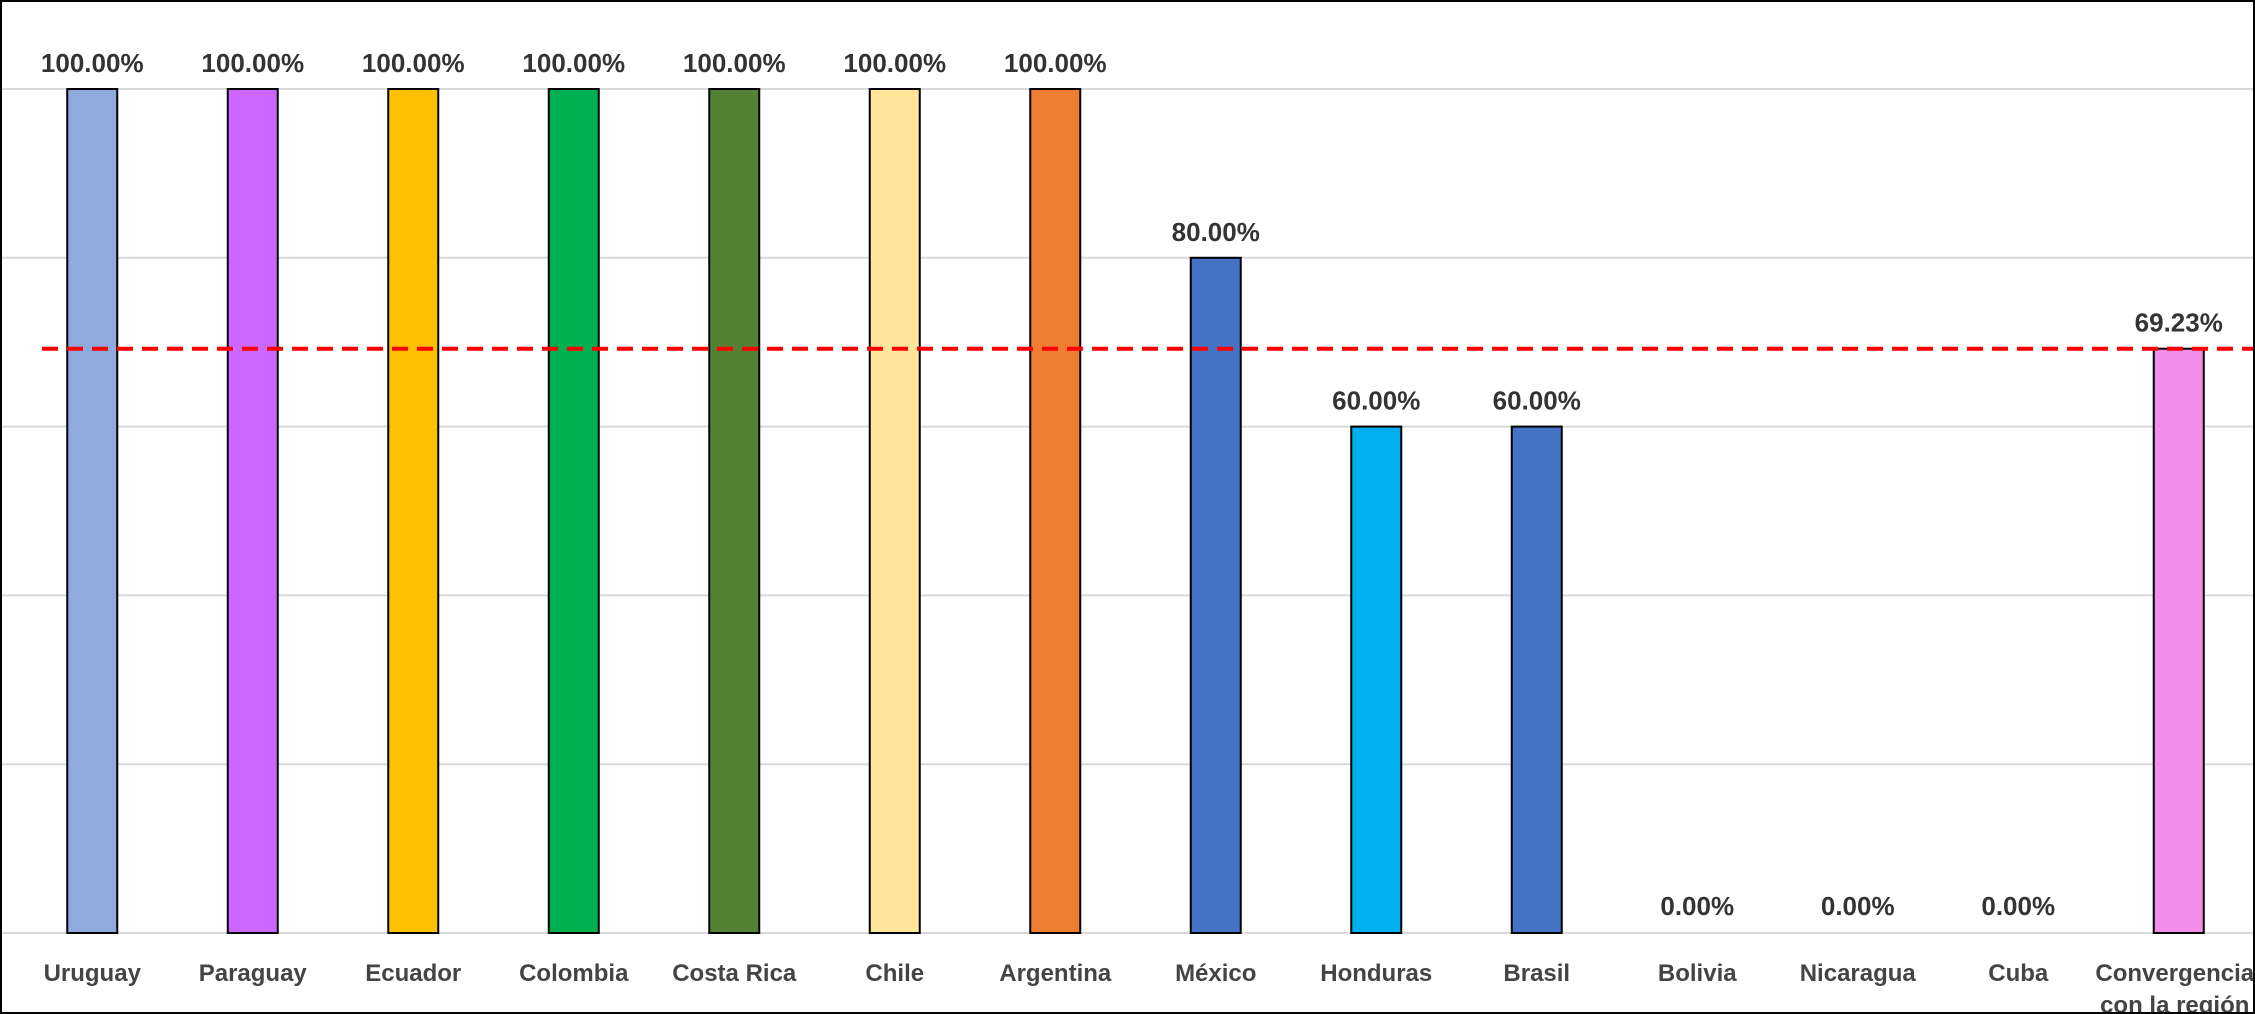 Image resolution: width=2255 pixels, height=1014 pixels. Describe the element at coordinates (1215, 595) in the screenshot. I see `bar-mexico` at that location.